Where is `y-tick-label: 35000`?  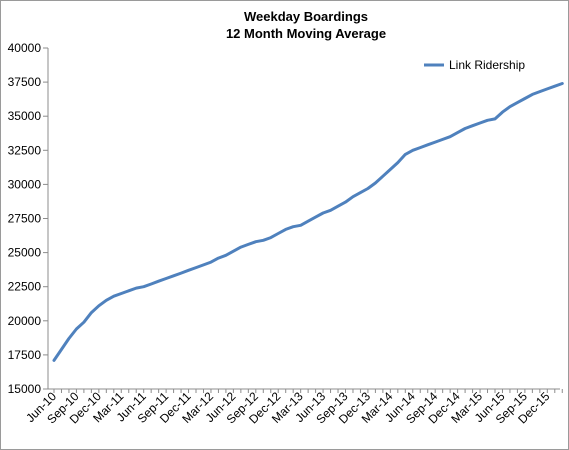
y-tick-label: 35000 is located at coordinates (25, 116).